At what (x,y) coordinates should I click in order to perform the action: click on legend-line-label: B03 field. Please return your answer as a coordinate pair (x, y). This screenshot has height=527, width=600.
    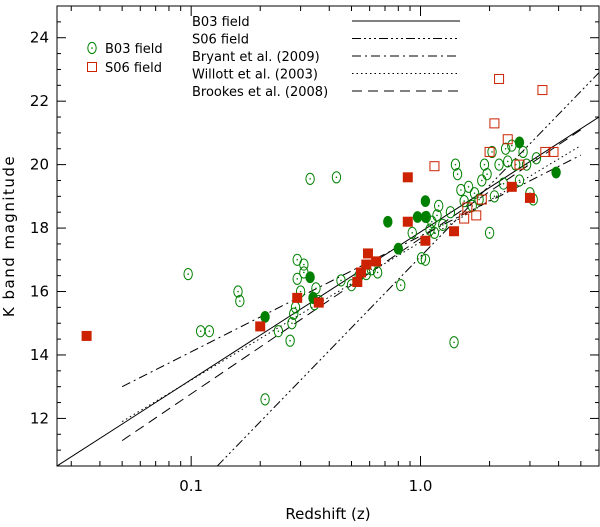
    Looking at the image, I should click on (221, 22).